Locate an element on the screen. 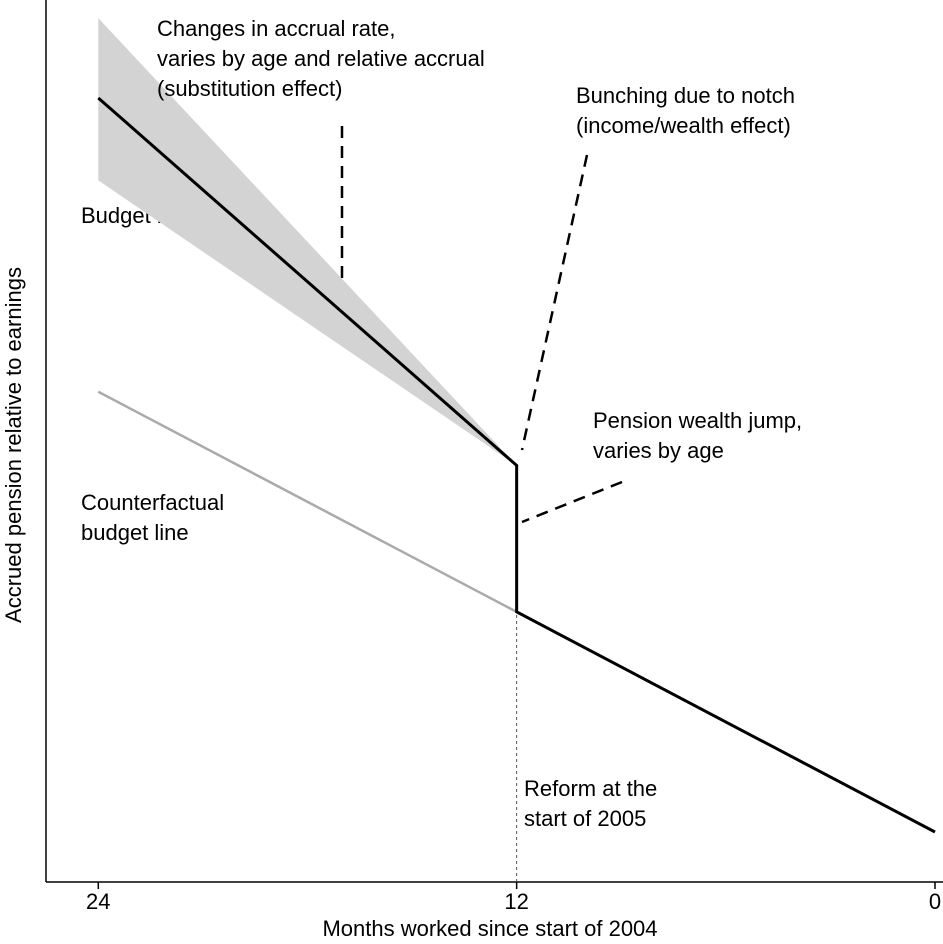 The width and height of the screenshot is (943, 944). annotation: (income/wealth effect) is located at coordinates (683, 125).